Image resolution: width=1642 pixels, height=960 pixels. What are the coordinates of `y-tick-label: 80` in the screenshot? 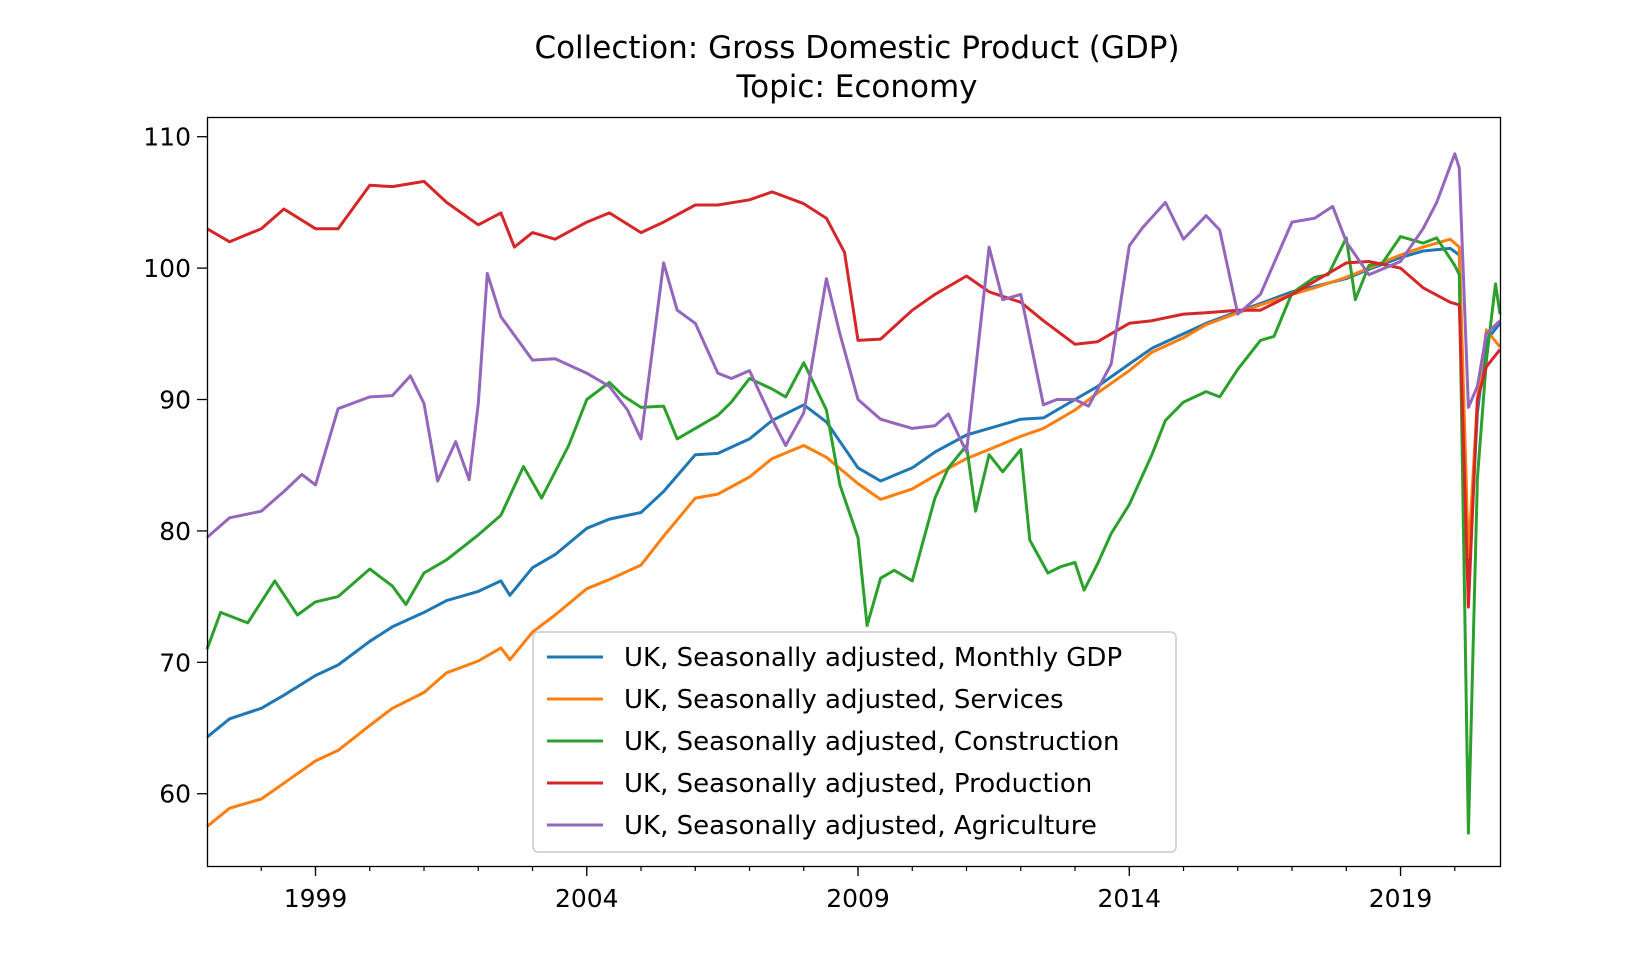 It's located at (175, 531).